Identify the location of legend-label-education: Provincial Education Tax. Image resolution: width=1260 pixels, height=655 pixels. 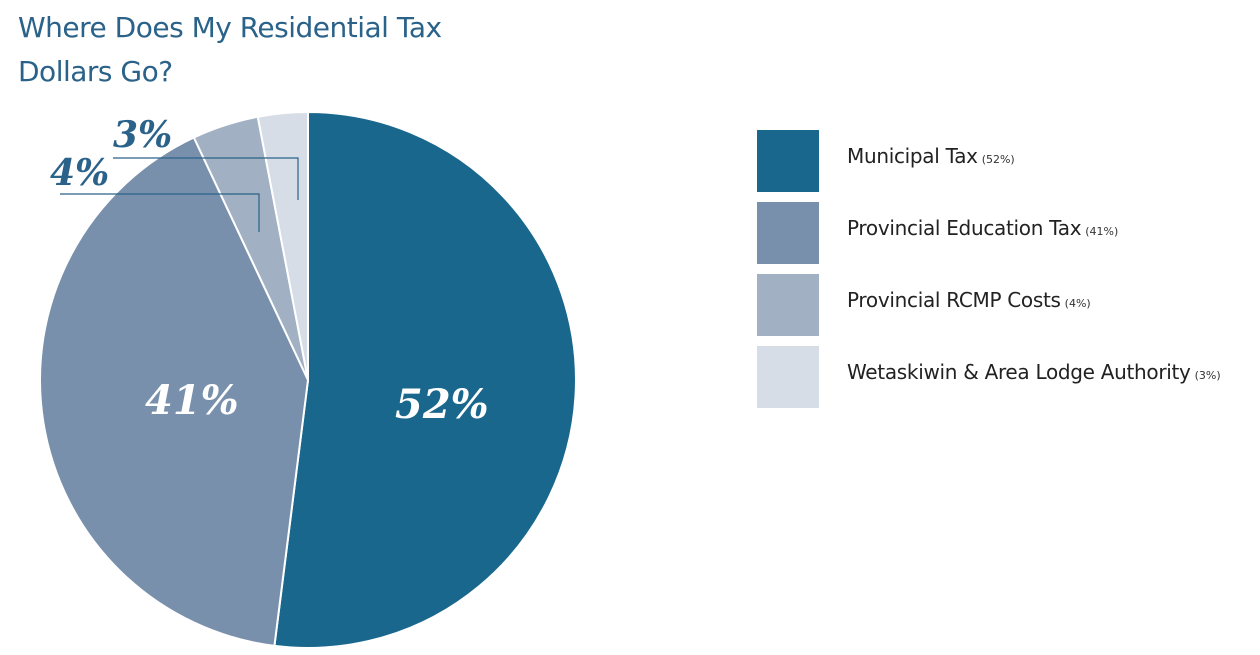
(964, 228).